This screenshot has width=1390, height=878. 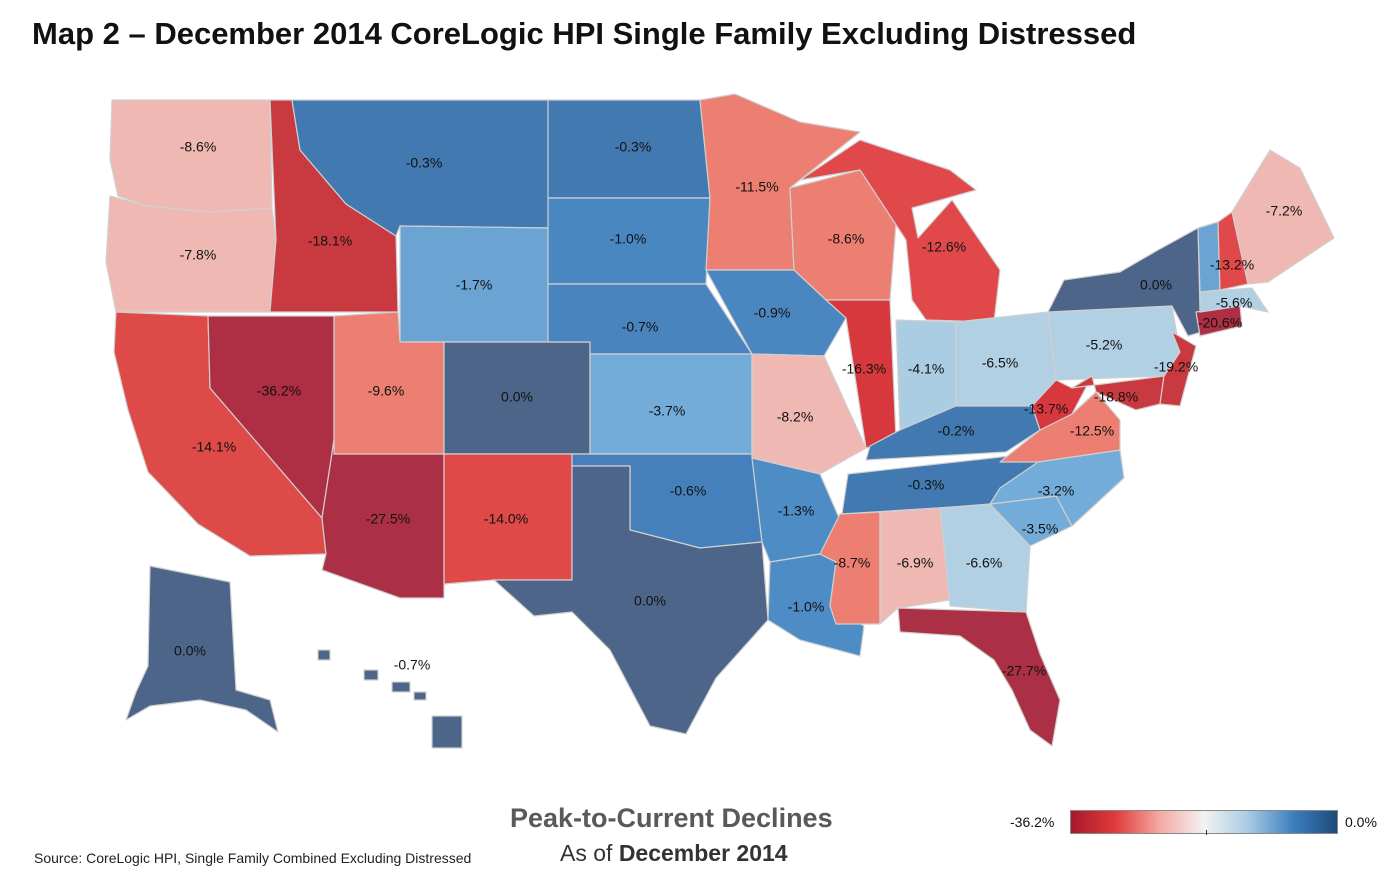 What do you see at coordinates (979, 677) in the screenshot?
I see `state-florida` at bounding box center [979, 677].